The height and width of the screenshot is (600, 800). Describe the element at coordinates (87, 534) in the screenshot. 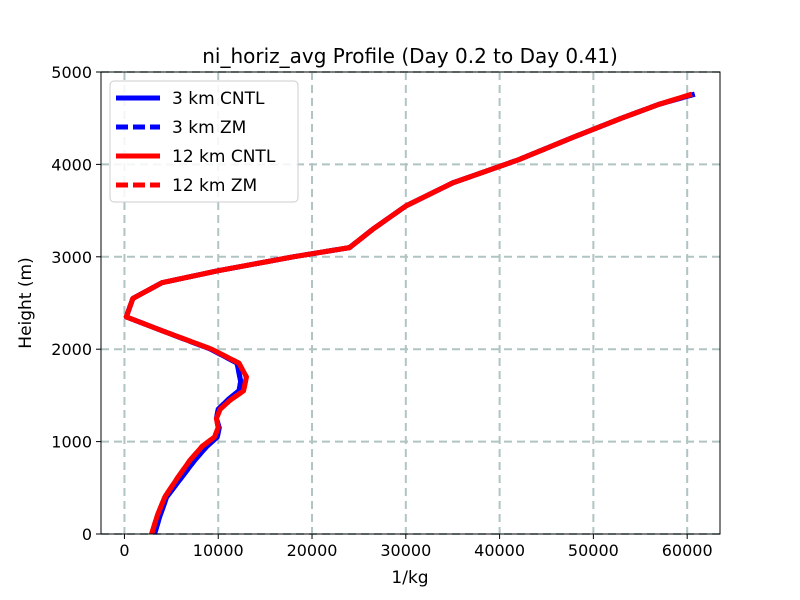

I see `y-tick-label: 0` at that location.